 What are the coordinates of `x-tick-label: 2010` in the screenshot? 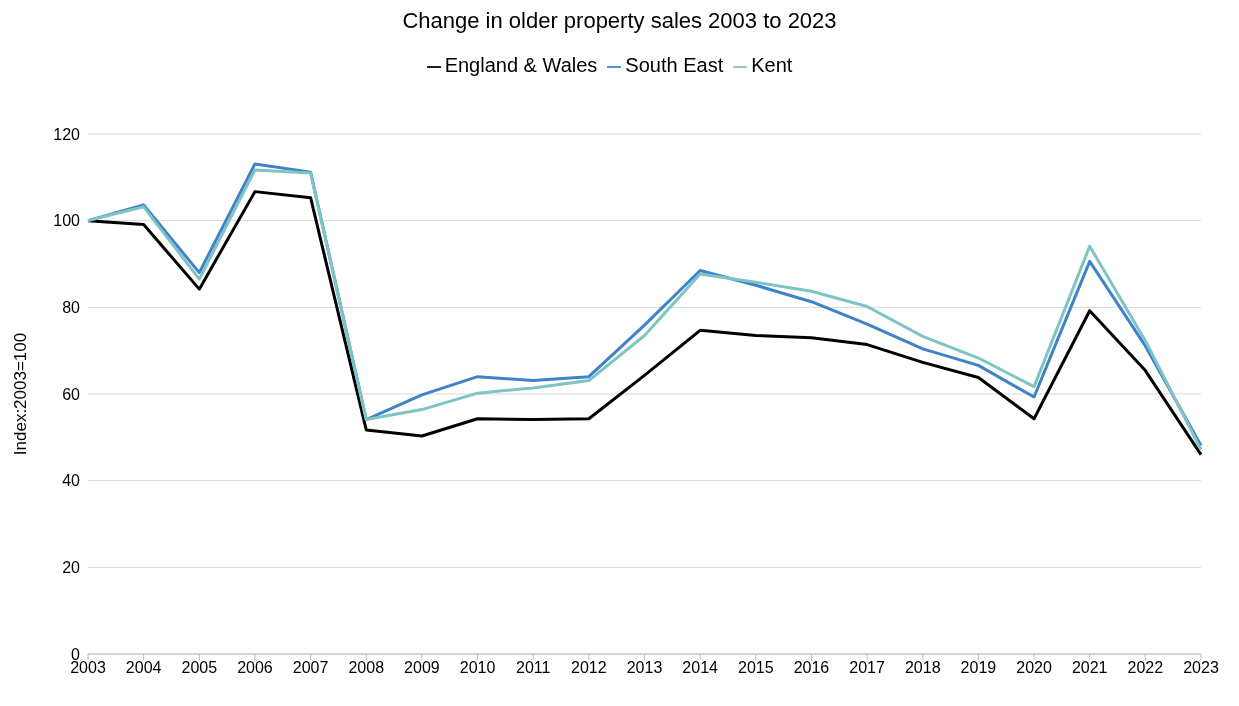 It's located at (477, 668).